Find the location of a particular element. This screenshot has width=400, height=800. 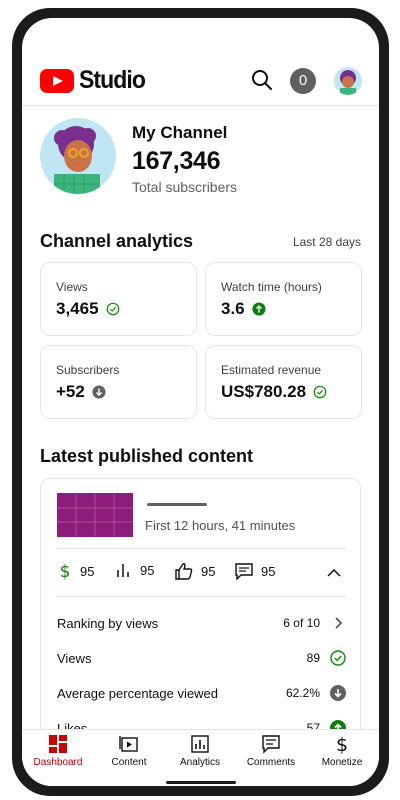

card-value-row: 3.6 is located at coordinates (243, 309).